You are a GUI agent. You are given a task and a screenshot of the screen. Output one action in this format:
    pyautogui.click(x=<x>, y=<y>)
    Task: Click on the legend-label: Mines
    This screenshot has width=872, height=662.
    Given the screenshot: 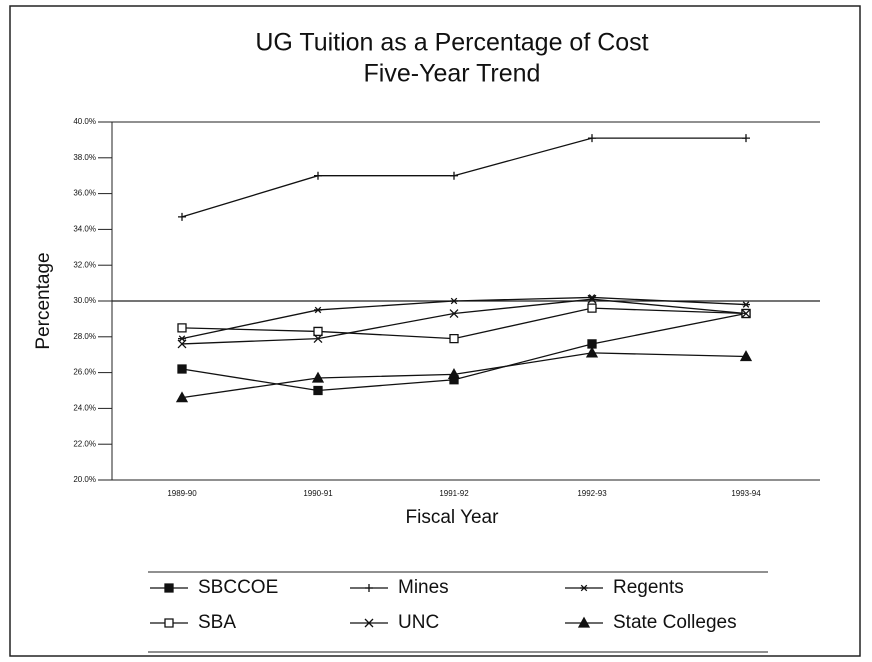 What is the action you would take?
    pyautogui.click(x=423, y=587)
    